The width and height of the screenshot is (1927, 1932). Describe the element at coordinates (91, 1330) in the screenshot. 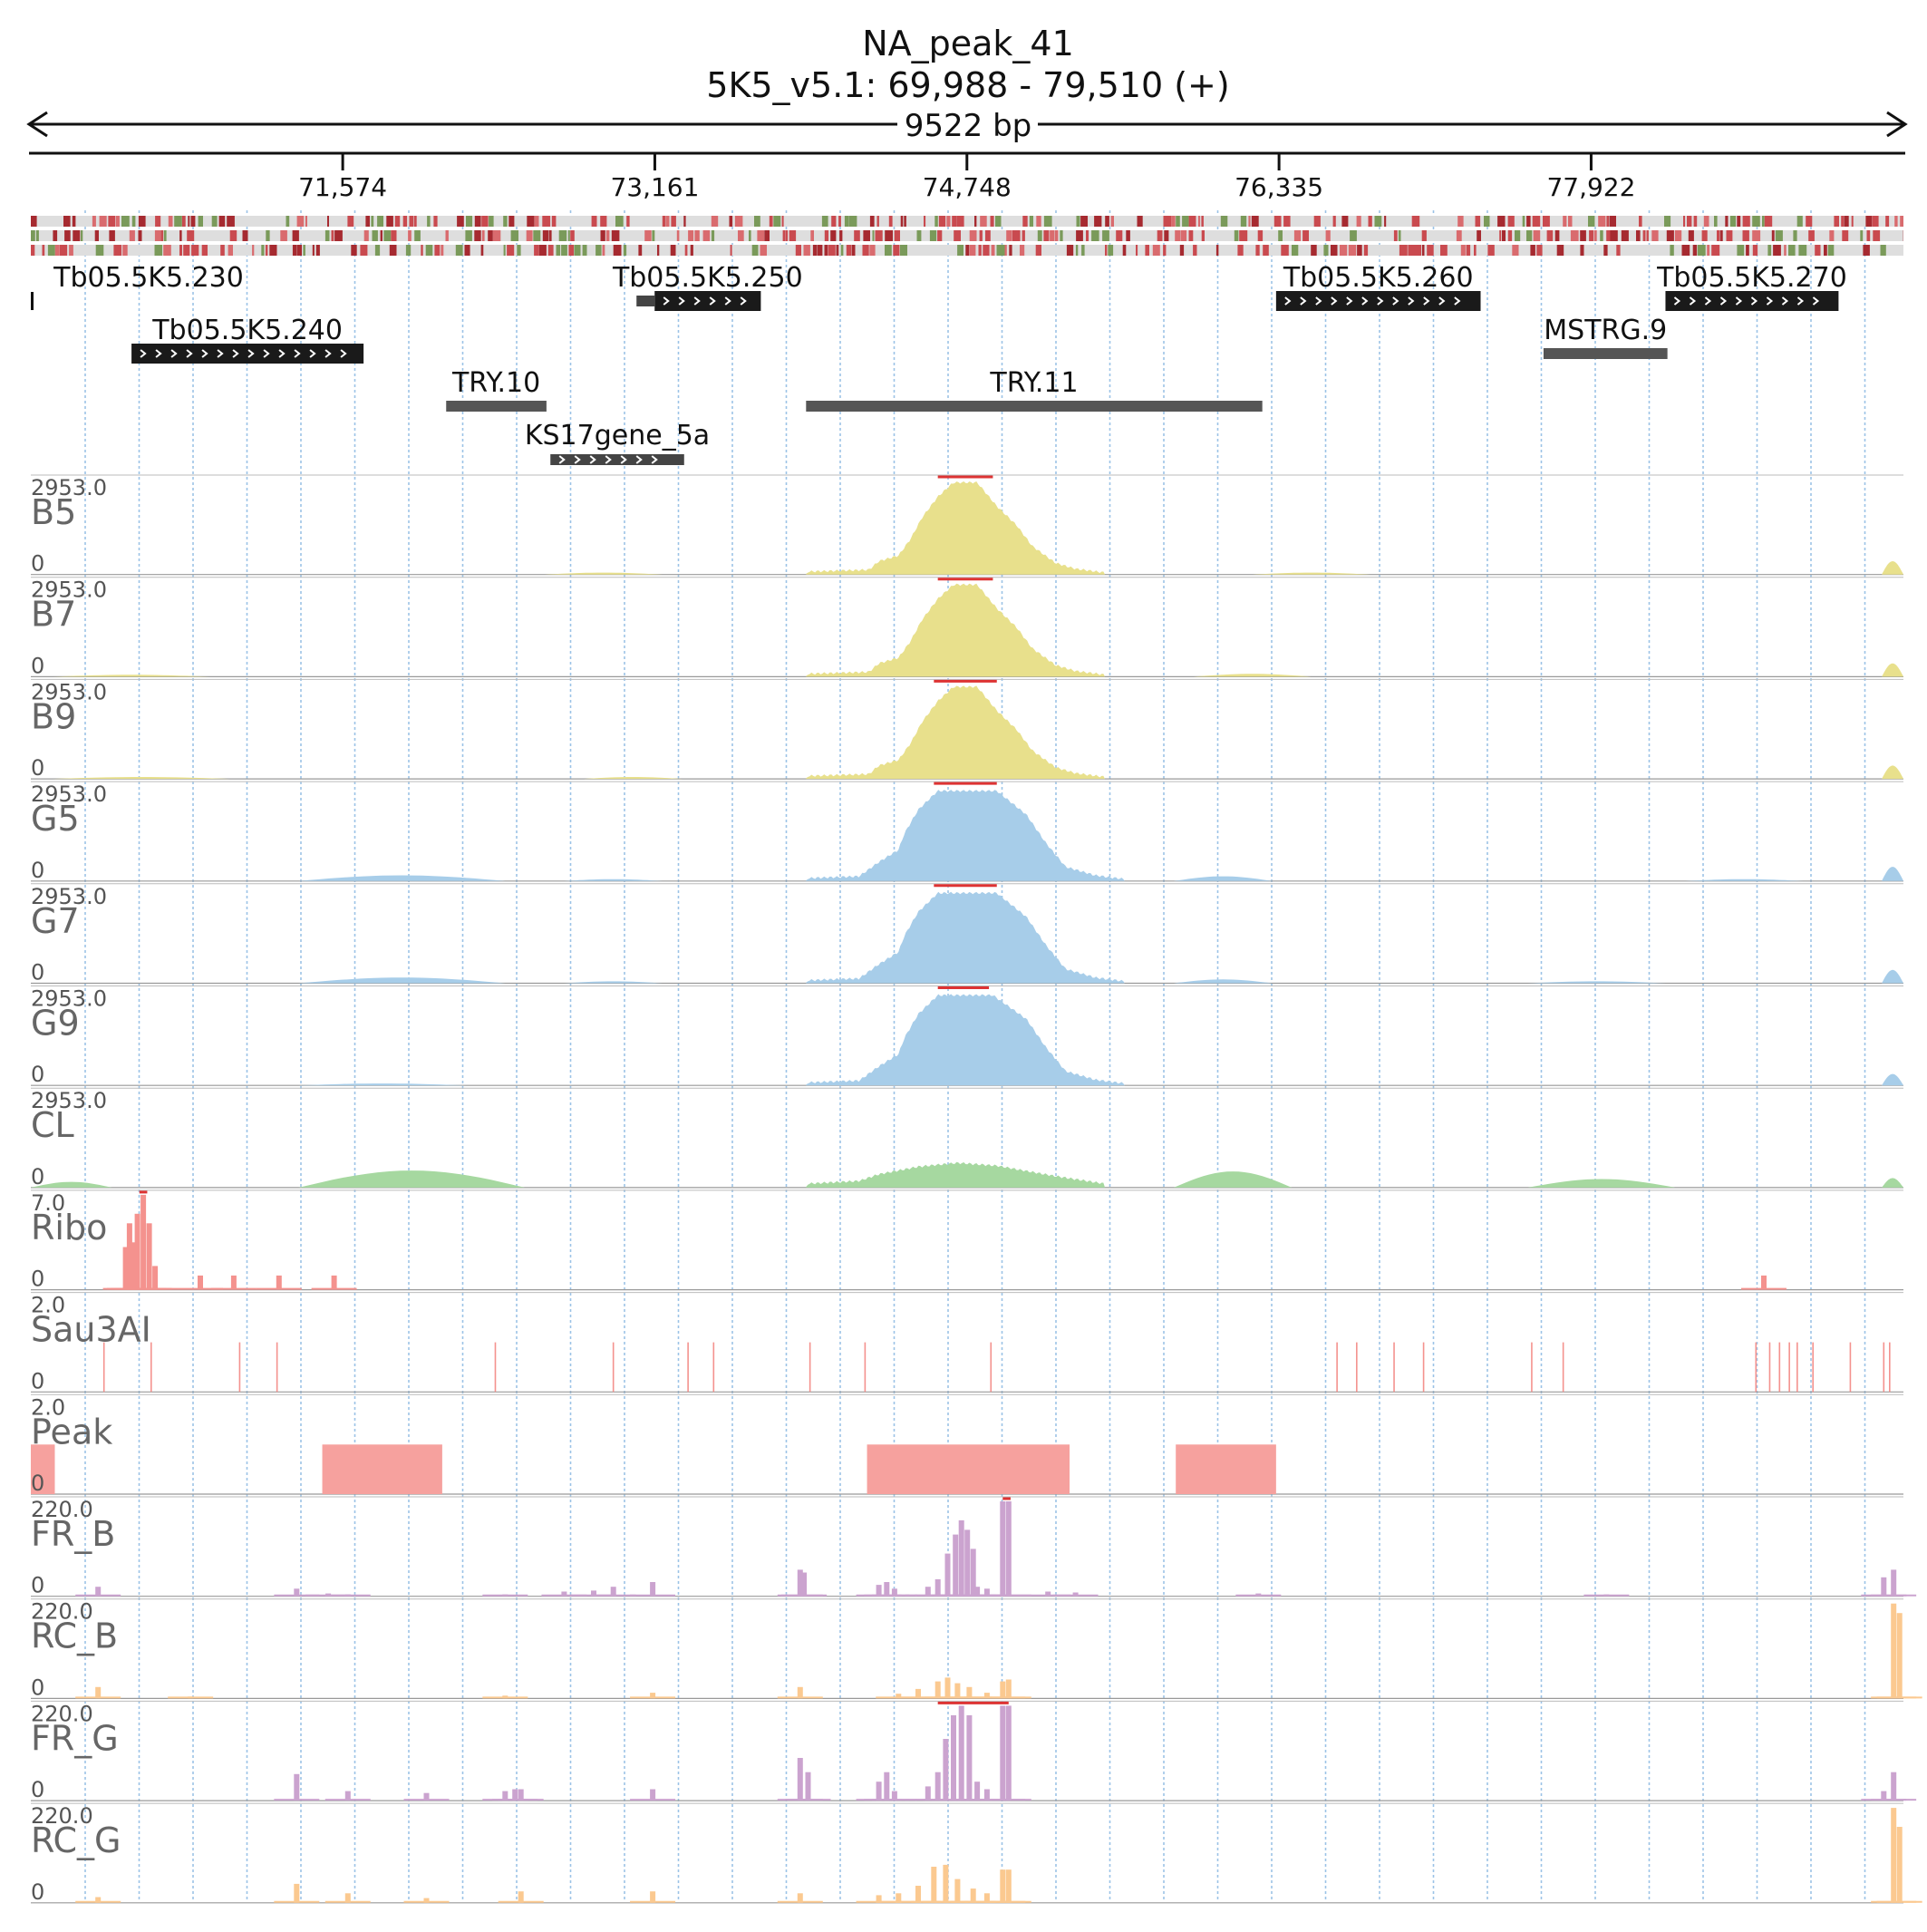

I see `track-name: Sau3AI` at that location.